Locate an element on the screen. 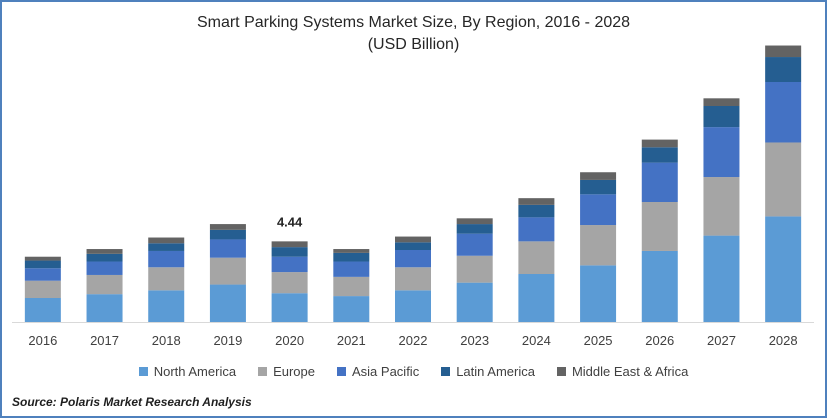 This screenshot has height=418, width=827. x-tick-label: 2016 is located at coordinates (42, 340).